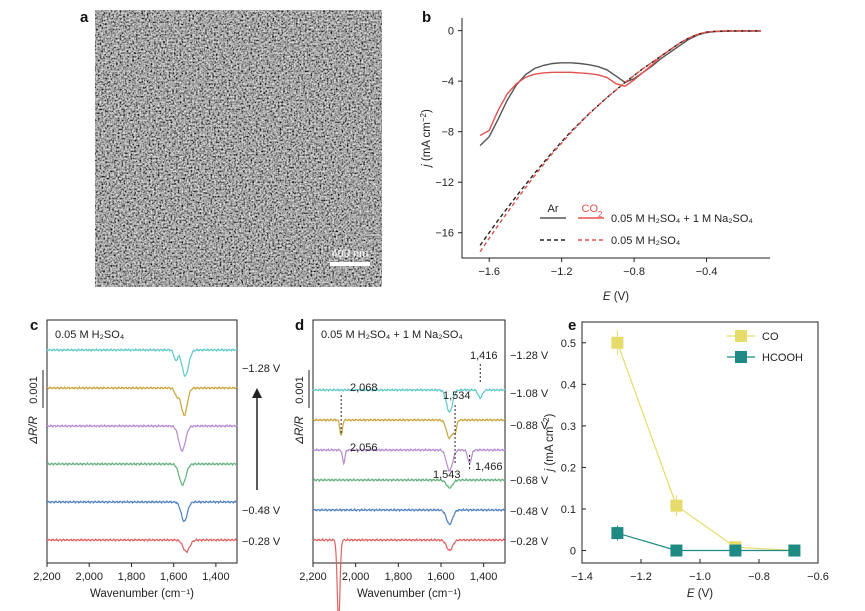 The image size is (865, 611). I want to click on legend-label: HCOOH, so click(782, 358).